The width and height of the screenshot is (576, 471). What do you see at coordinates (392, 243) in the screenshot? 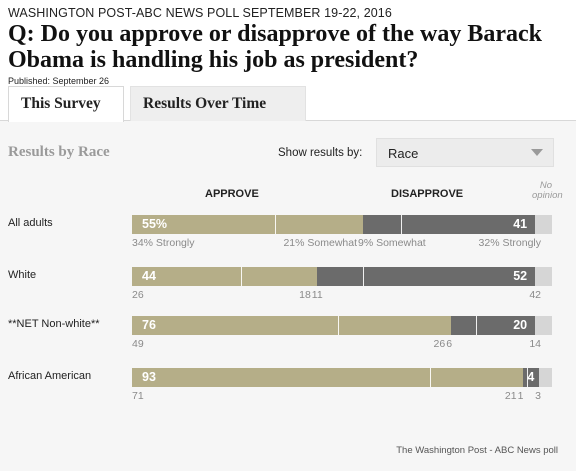
I see `disapprove-somewhat-label: 9% Somewhat` at bounding box center [392, 243].